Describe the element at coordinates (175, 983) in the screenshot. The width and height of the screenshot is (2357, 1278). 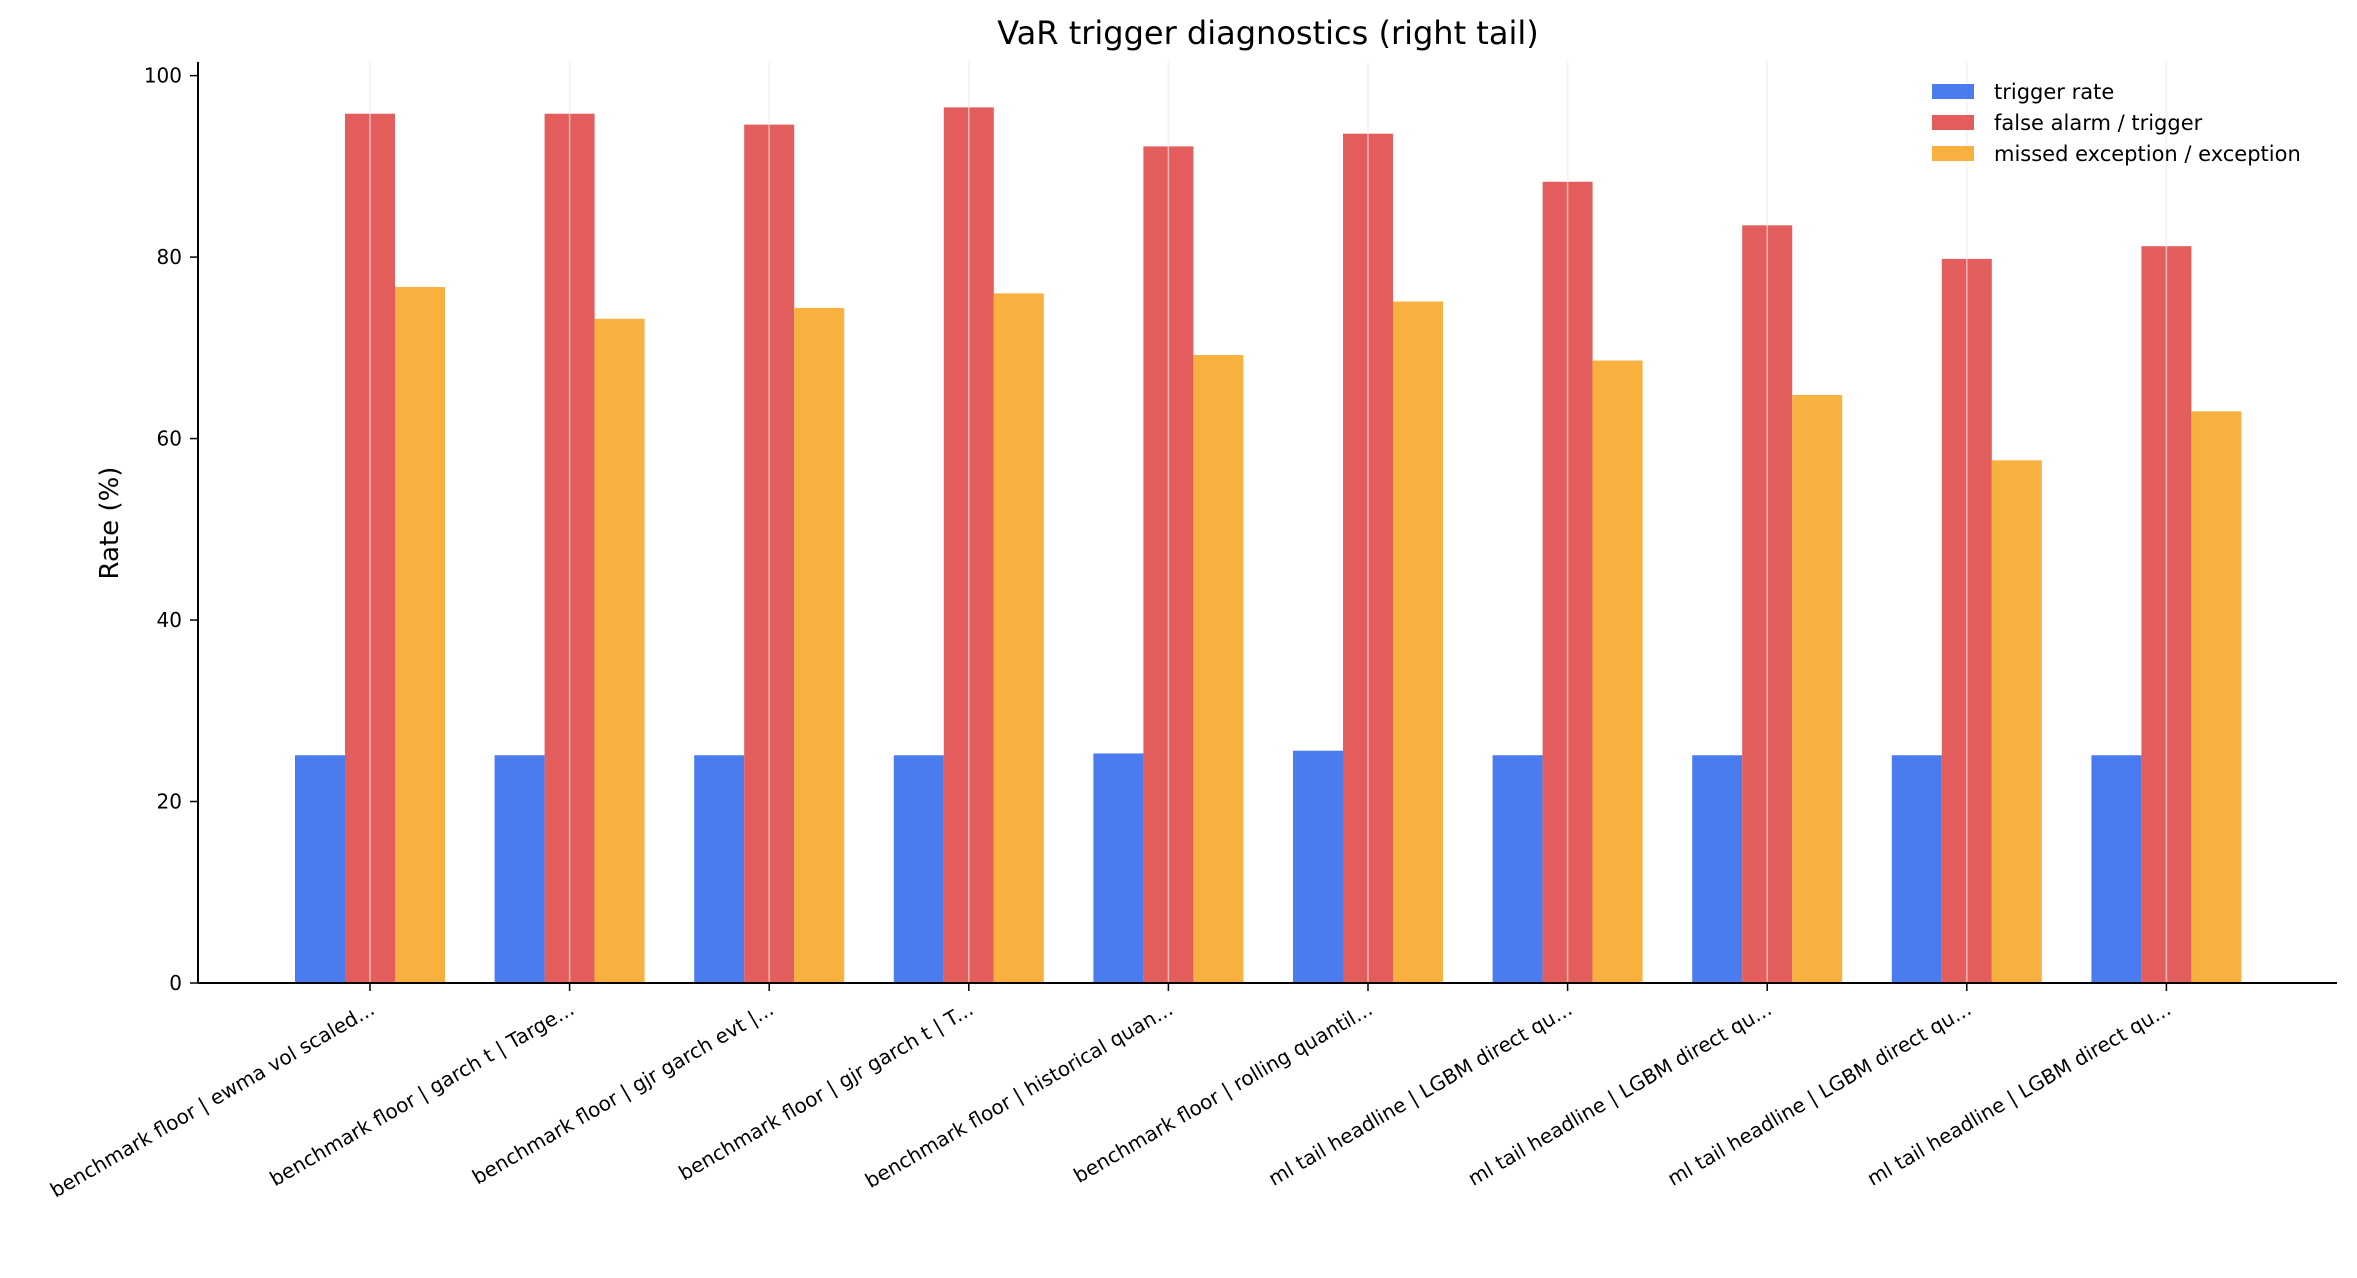
I see `y-tick-label: 0` at that location.